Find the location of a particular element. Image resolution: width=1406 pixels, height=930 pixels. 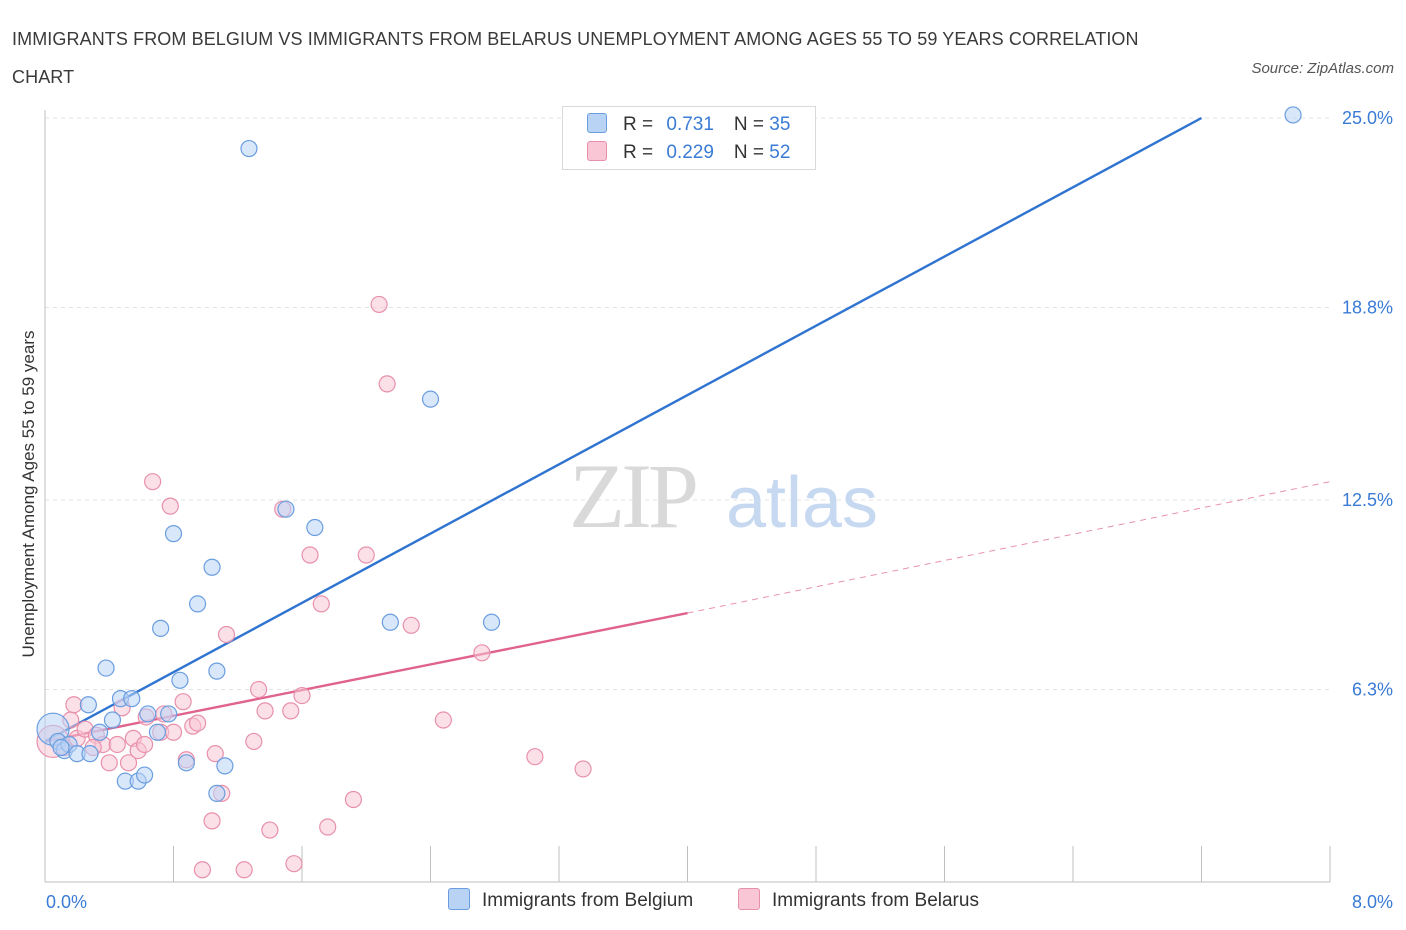

x-tick-label-max: 8.0% is located at coordinates (1372, 902).